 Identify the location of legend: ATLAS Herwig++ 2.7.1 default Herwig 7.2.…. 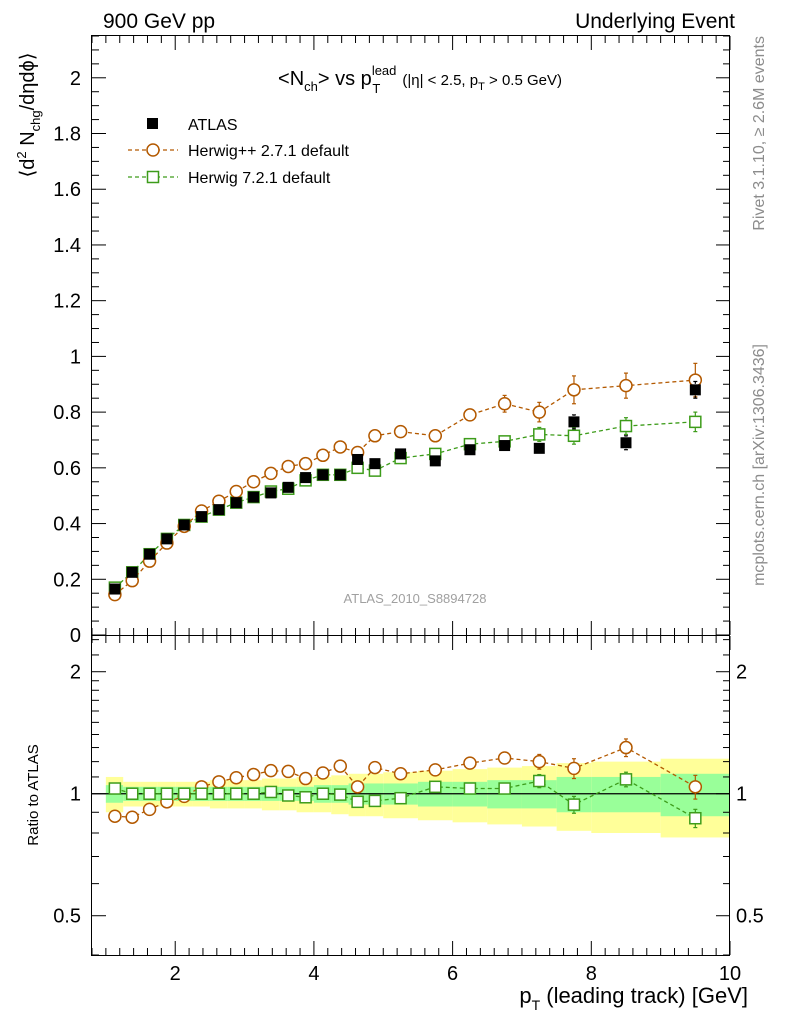
(239, 152).